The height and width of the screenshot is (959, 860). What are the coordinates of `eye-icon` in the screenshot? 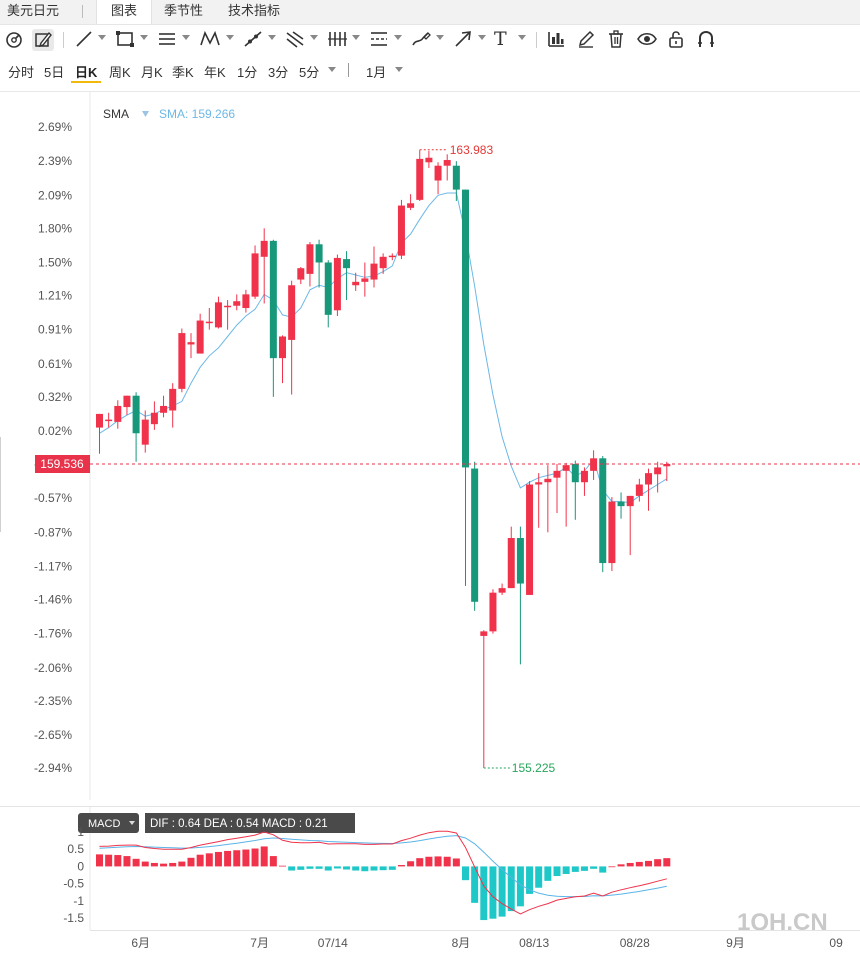 It's located at (647, 40).